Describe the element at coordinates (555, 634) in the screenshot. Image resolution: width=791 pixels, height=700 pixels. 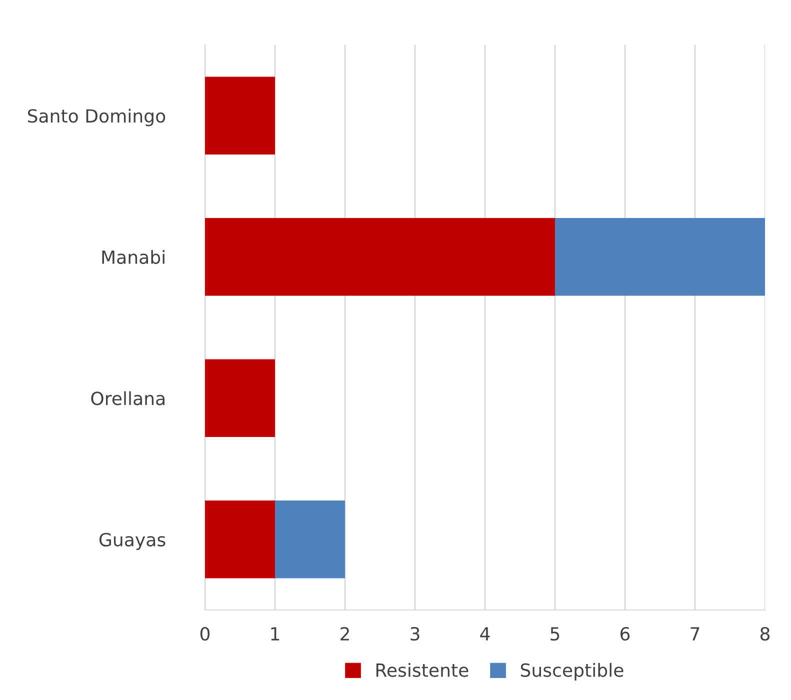
I see `x-tick-label: 5` at that location.